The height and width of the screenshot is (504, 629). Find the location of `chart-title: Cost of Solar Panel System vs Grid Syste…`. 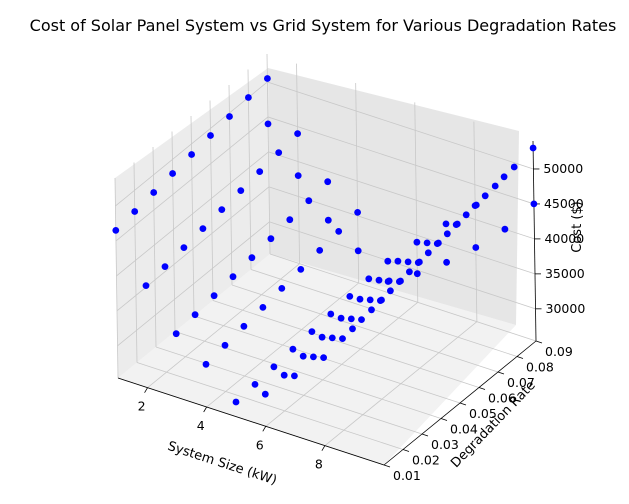

chart-title: Cost of Solar Panel System vs Grid Syste… is located at coordinates (323, 25).